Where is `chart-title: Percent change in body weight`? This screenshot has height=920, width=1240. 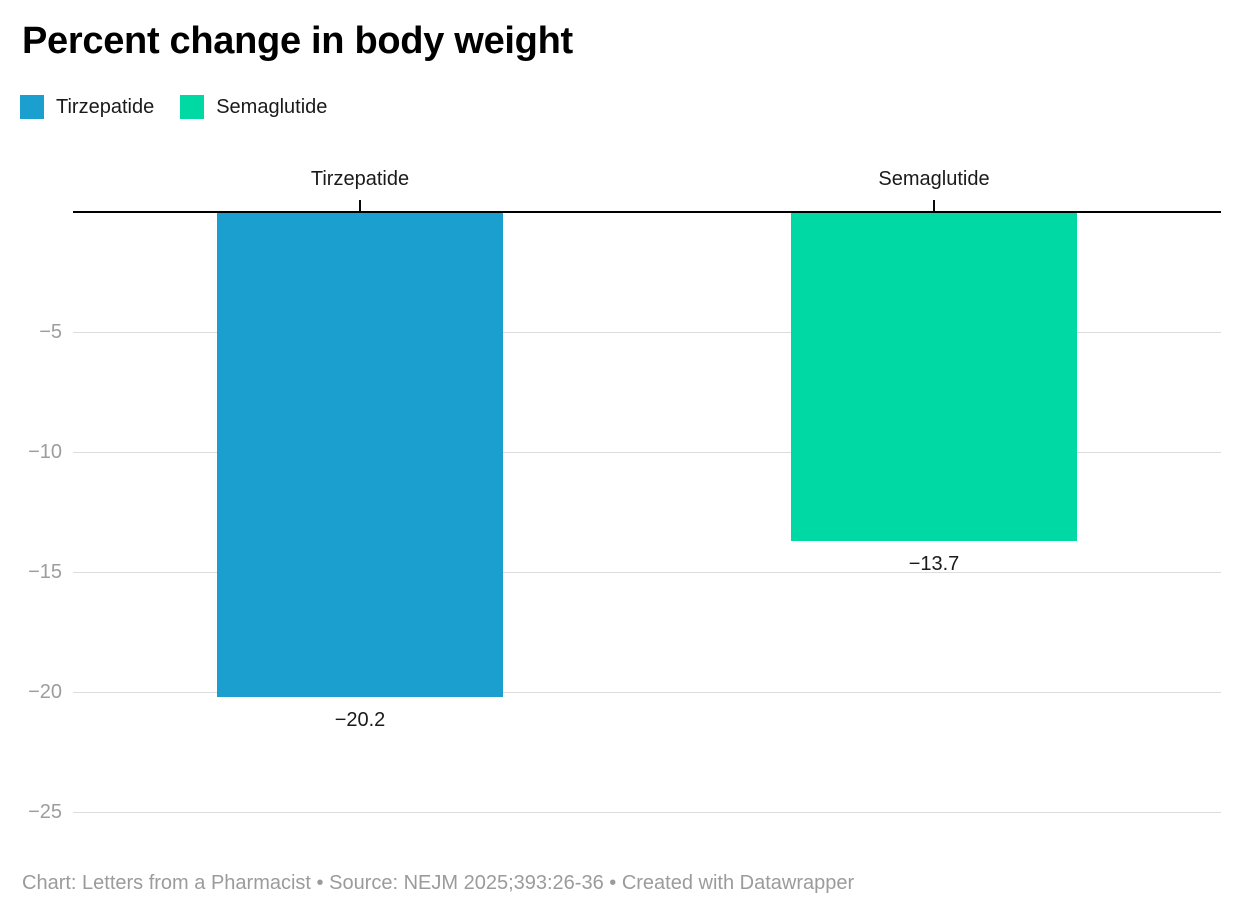
chart-title: Percent change in body weight is located at coordinates (297, 41).